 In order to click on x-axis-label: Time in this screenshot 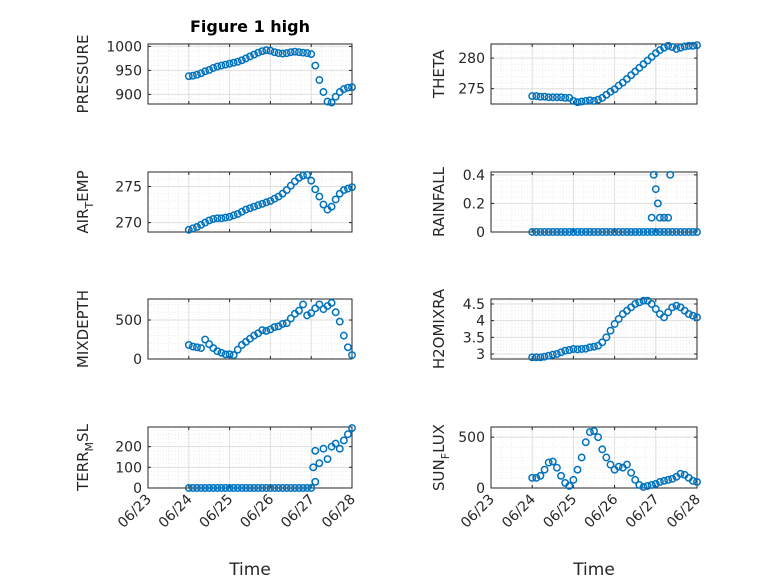, I will do `click(593, 570)`.